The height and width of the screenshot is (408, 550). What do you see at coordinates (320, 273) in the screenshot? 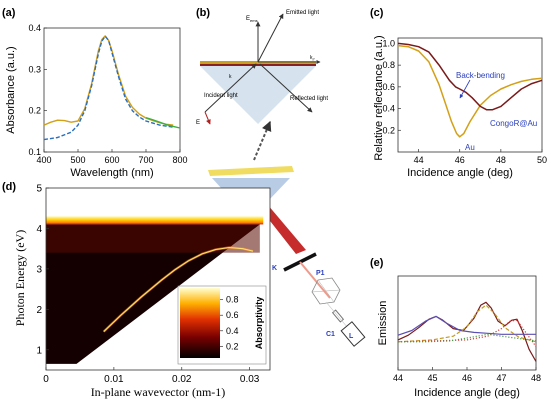
I see `p1-label: P1` at bounding box center [320, 273].